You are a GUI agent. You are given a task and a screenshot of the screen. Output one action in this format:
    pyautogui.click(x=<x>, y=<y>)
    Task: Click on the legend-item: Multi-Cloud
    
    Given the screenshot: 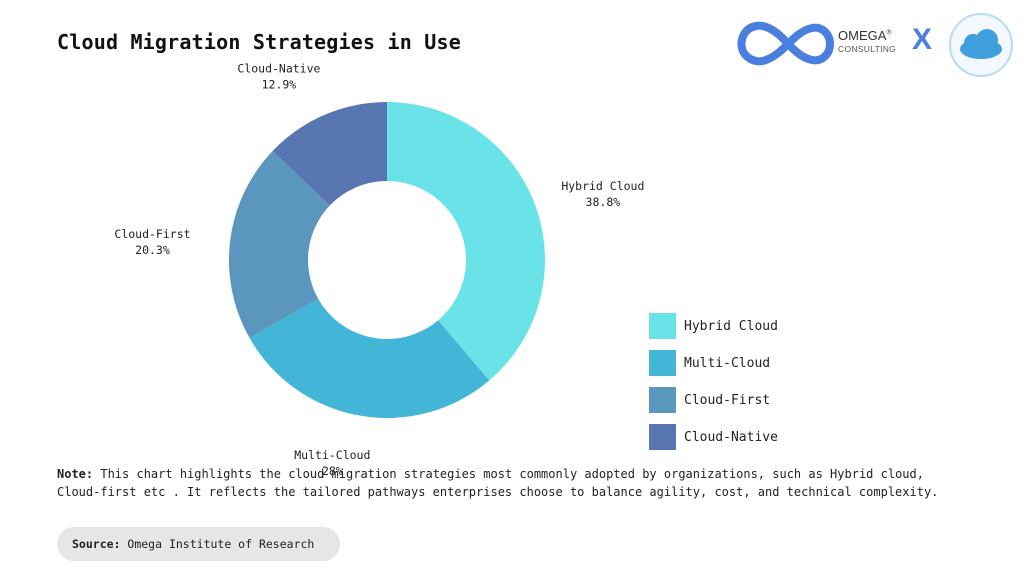 What is the action you would take?
    pyautogui.click(x=713, y=363)
    